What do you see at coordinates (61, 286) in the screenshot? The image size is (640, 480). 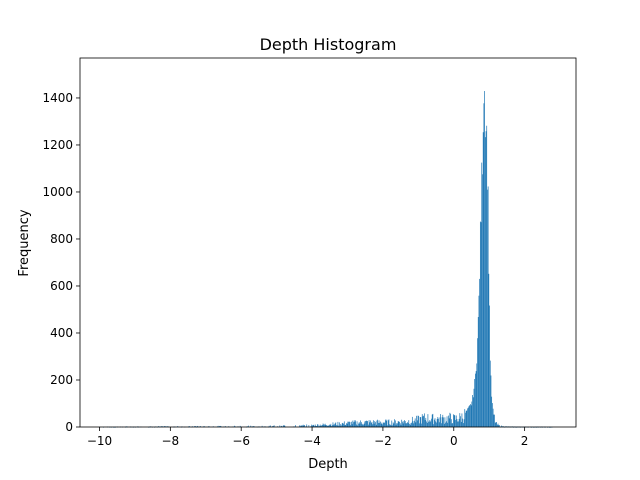 I see `y-tick-label: 600` at bounding box center [61, 286].